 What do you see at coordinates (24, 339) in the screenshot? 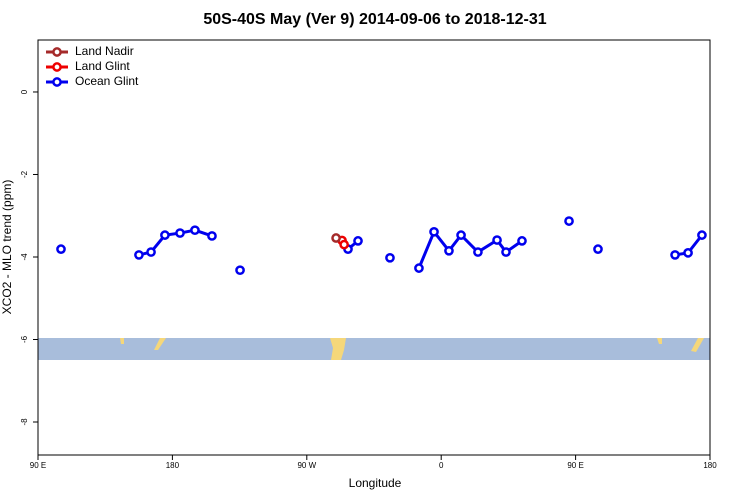
I see `y-tick-label: -6` at bounding box center [24, 339].